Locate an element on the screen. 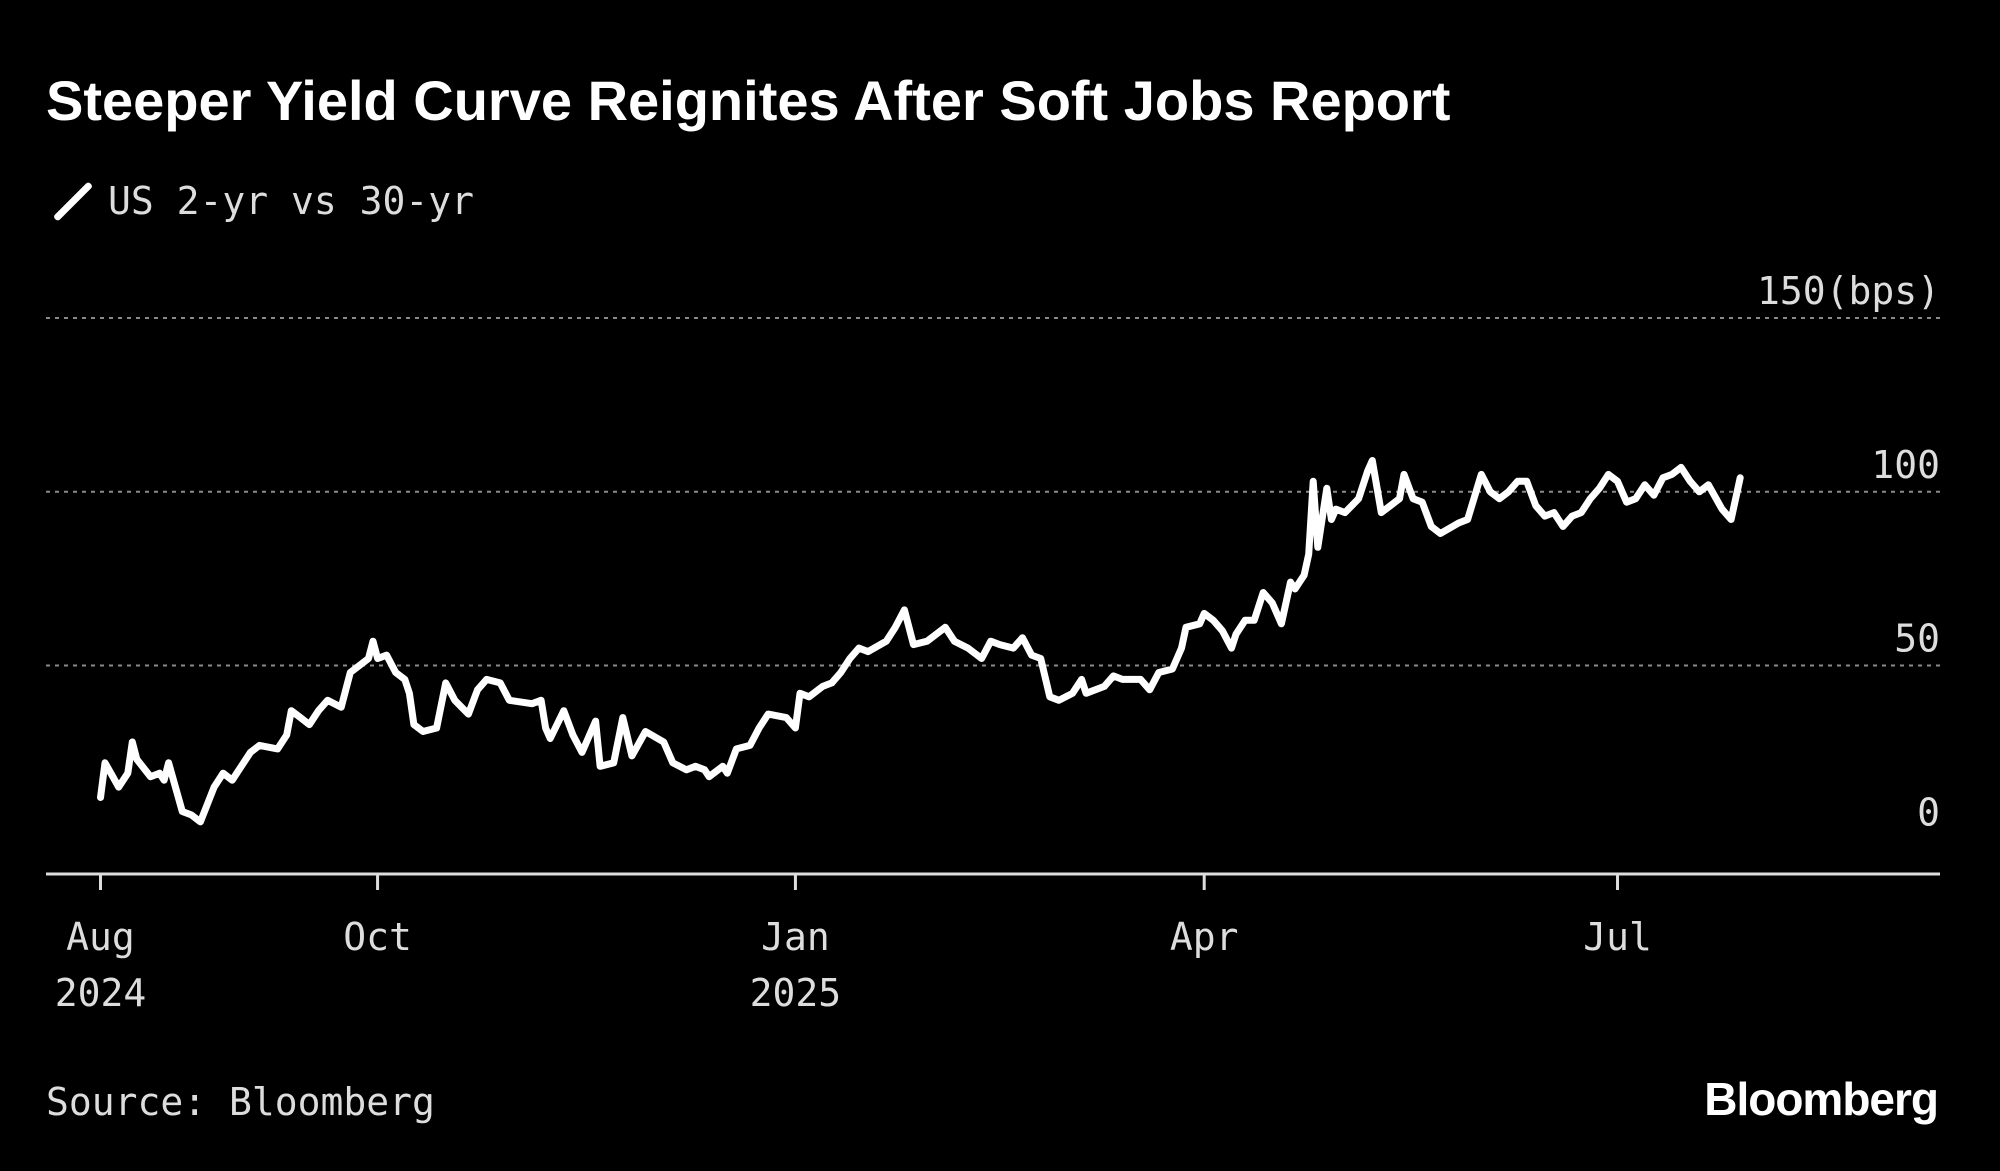 The image size is (2000, 1171). x-tick-label: Jul is located at coordinates (1617, 937).